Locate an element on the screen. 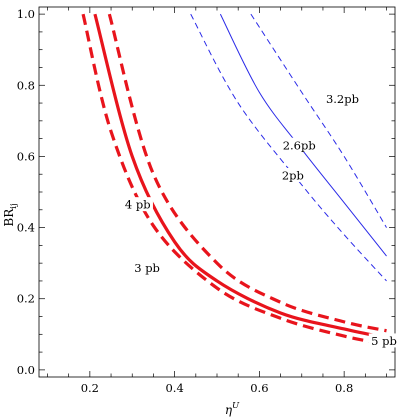  x-tick-label: 0.6 is located at coordinates (259, 388).